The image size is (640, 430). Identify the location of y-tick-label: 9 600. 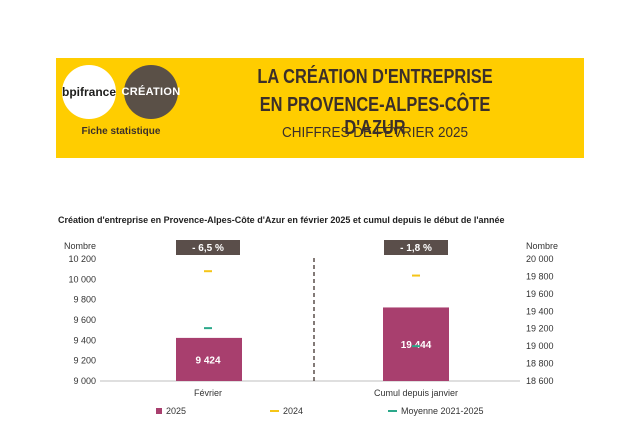
(84, 320).